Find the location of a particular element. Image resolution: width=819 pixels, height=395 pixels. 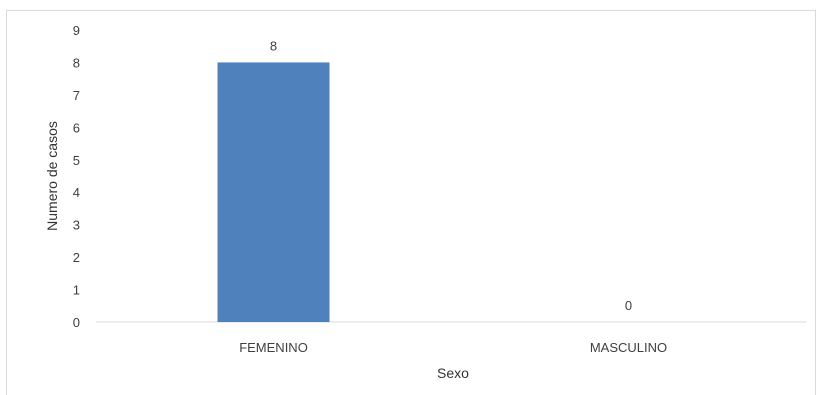

y-axis-ticks: 0 1 2 3 4 5 6 7 8 9 is located at coordinates (76, 176).